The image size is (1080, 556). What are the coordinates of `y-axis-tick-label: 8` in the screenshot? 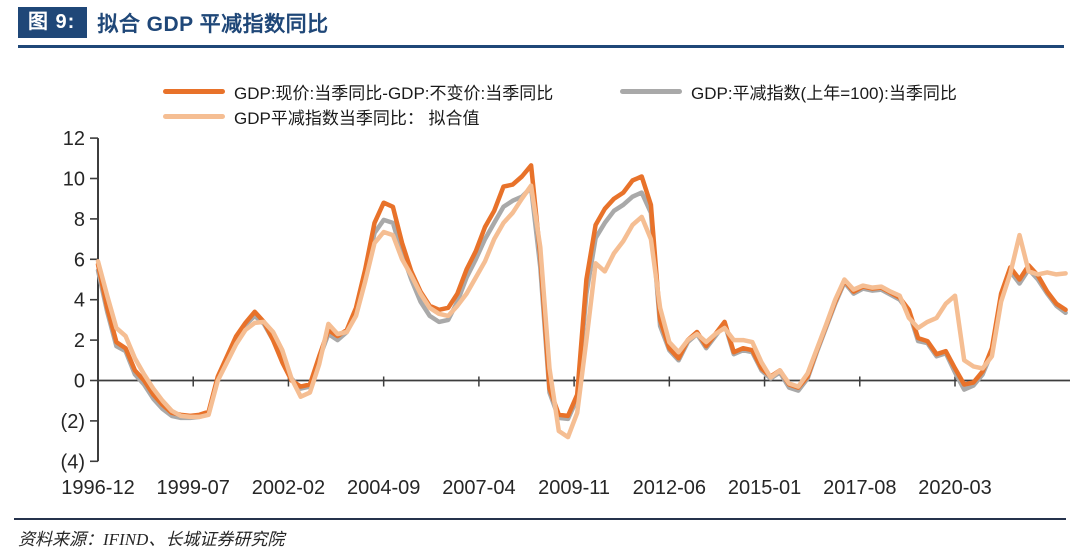 It's located at (79, 220).